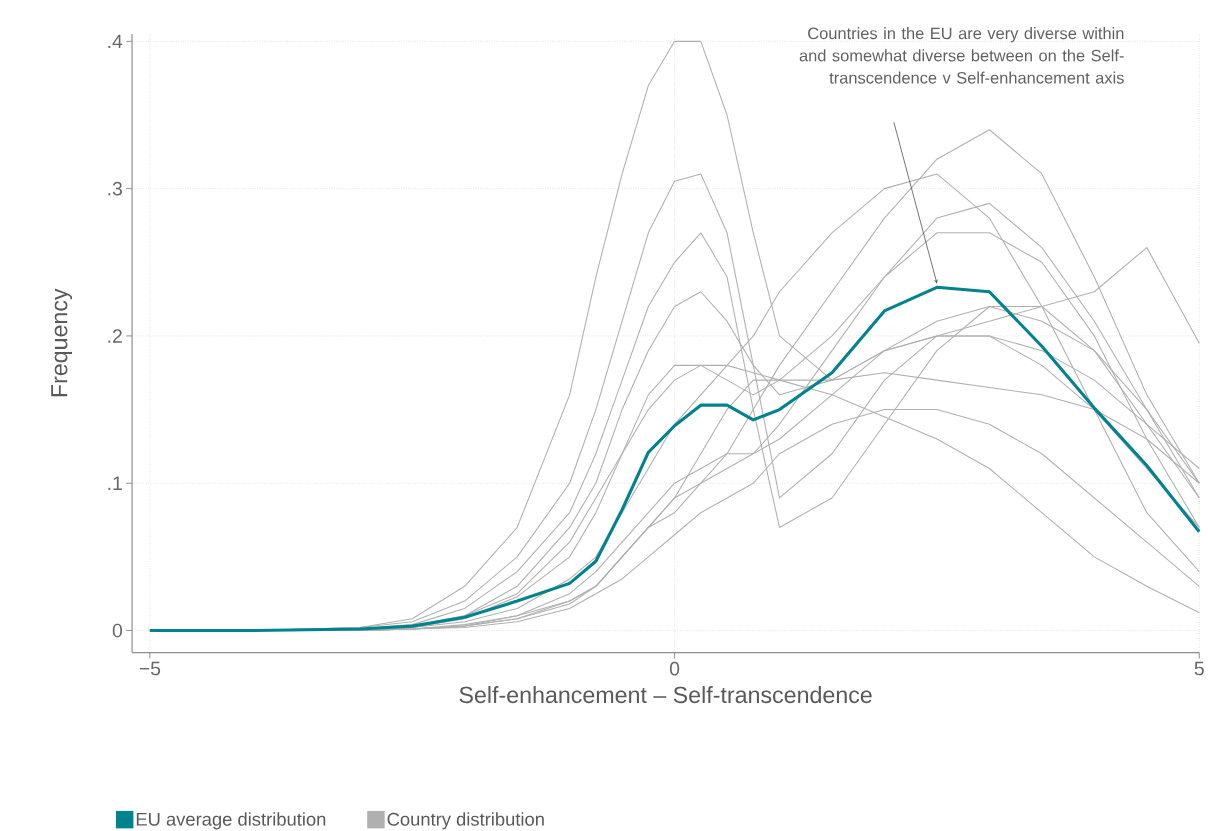 The image size is (1208, 831). What do you see at coordinates (961, 55) in the screenshot?
I see `annotation: Countries in the EU are very diverse within and somewhat diverse between on the Self-transcendence v Self-enhancement axis` at bounding box center [961, 55].